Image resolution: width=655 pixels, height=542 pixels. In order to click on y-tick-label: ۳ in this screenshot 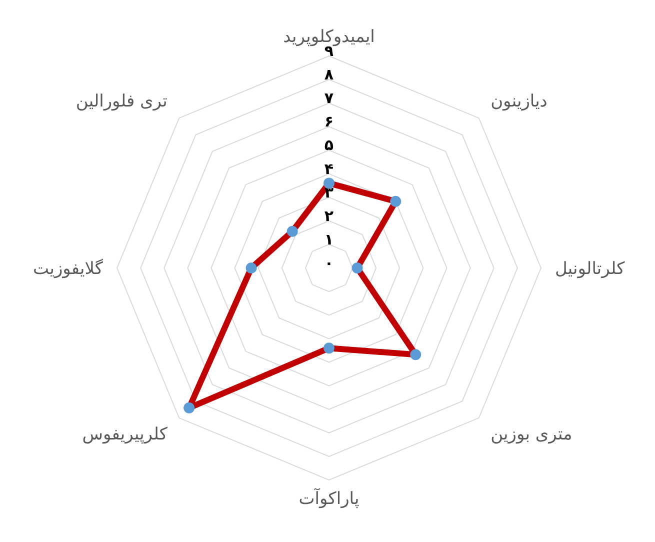, I will do `click(329, 192)`.